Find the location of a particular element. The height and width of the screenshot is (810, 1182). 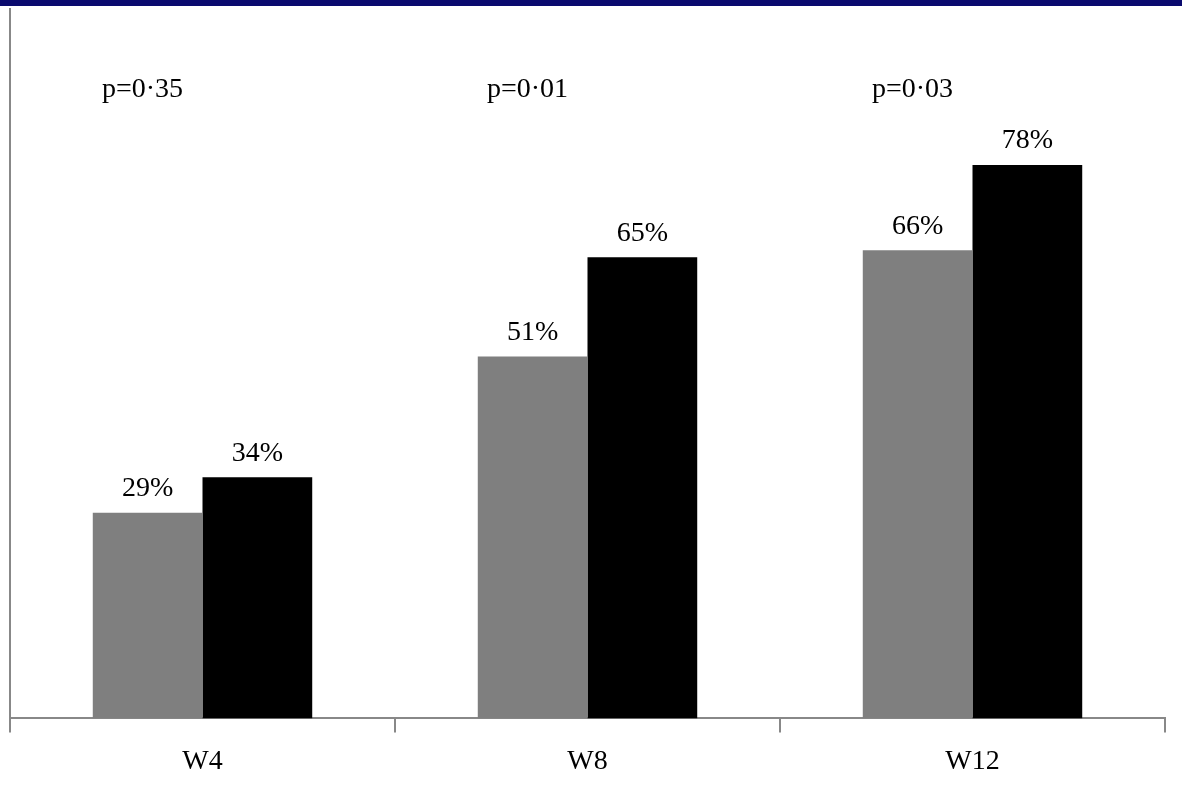

annotation: p=0·03 is located at coordinates (912, 88).